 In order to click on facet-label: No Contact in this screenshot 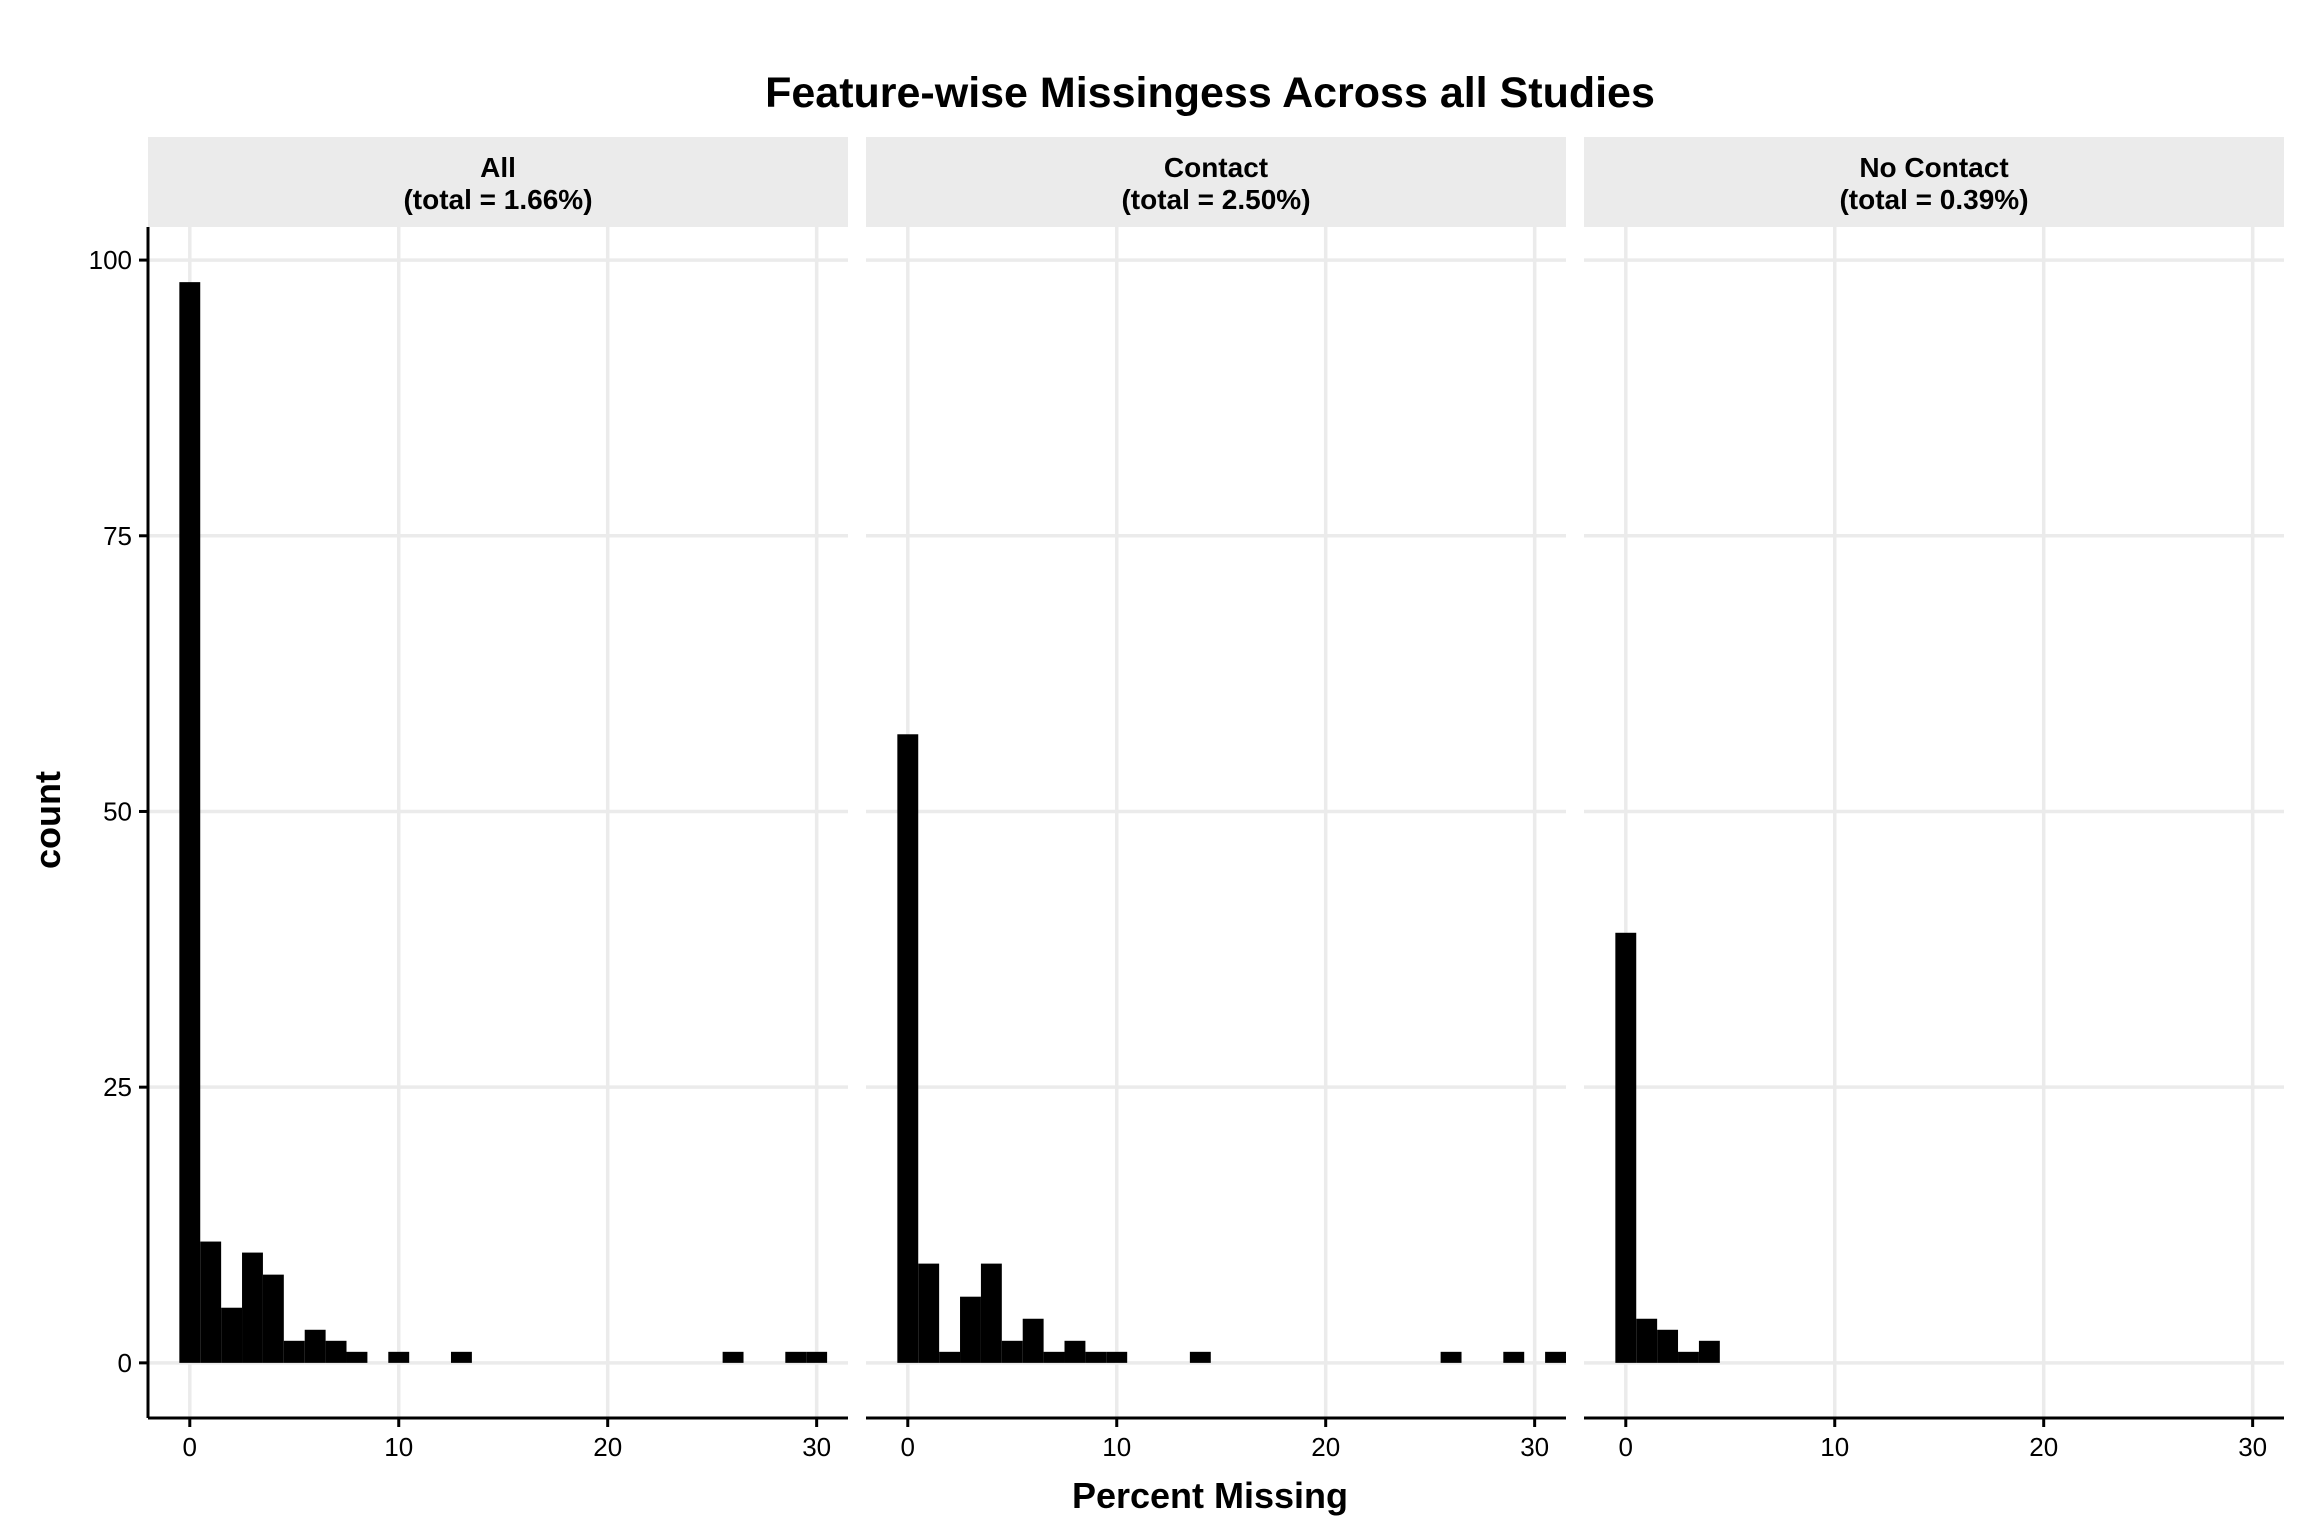, I will do `click(1933, 167)`.